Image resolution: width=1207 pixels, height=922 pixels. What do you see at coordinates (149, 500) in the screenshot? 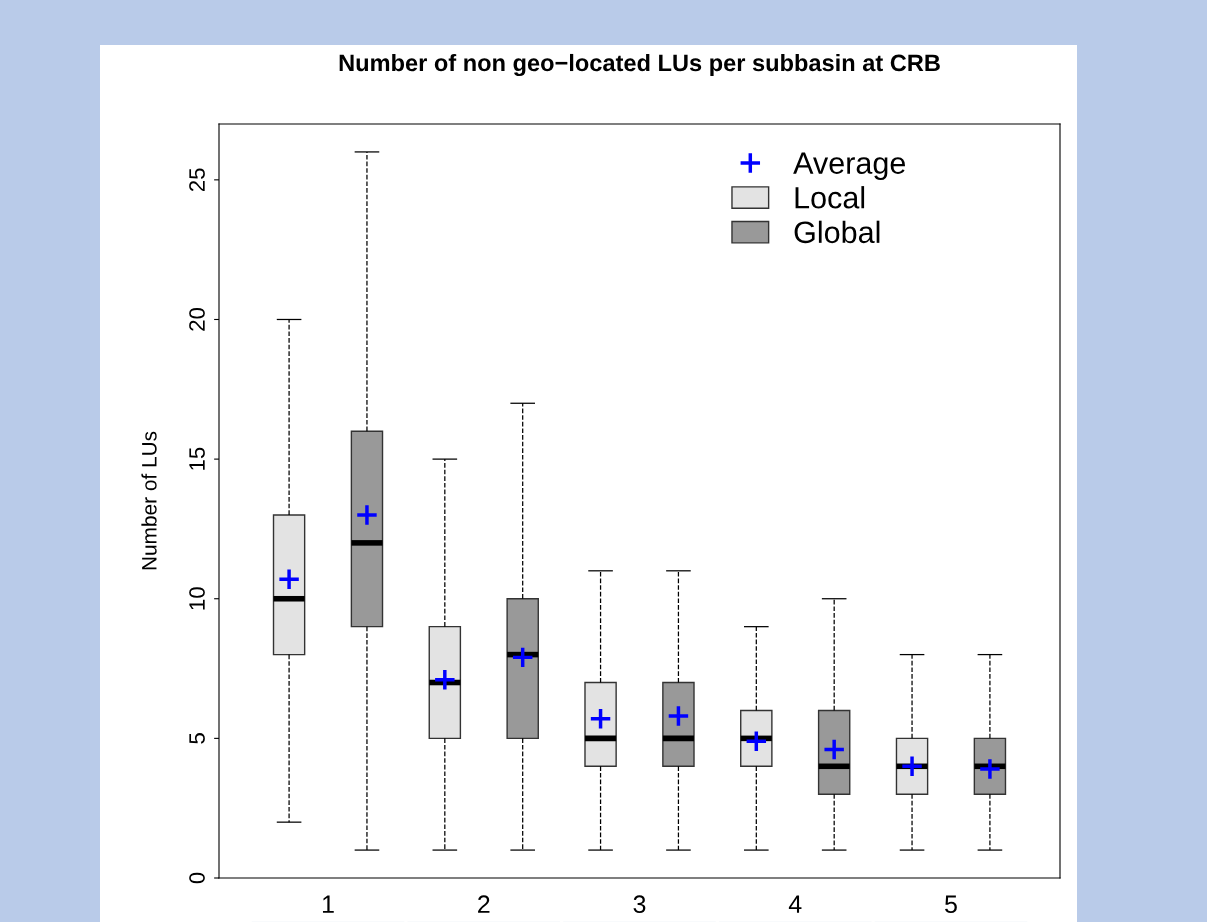
I see `y-axis-title: Number of LUs` at bounding box center [149, 500].